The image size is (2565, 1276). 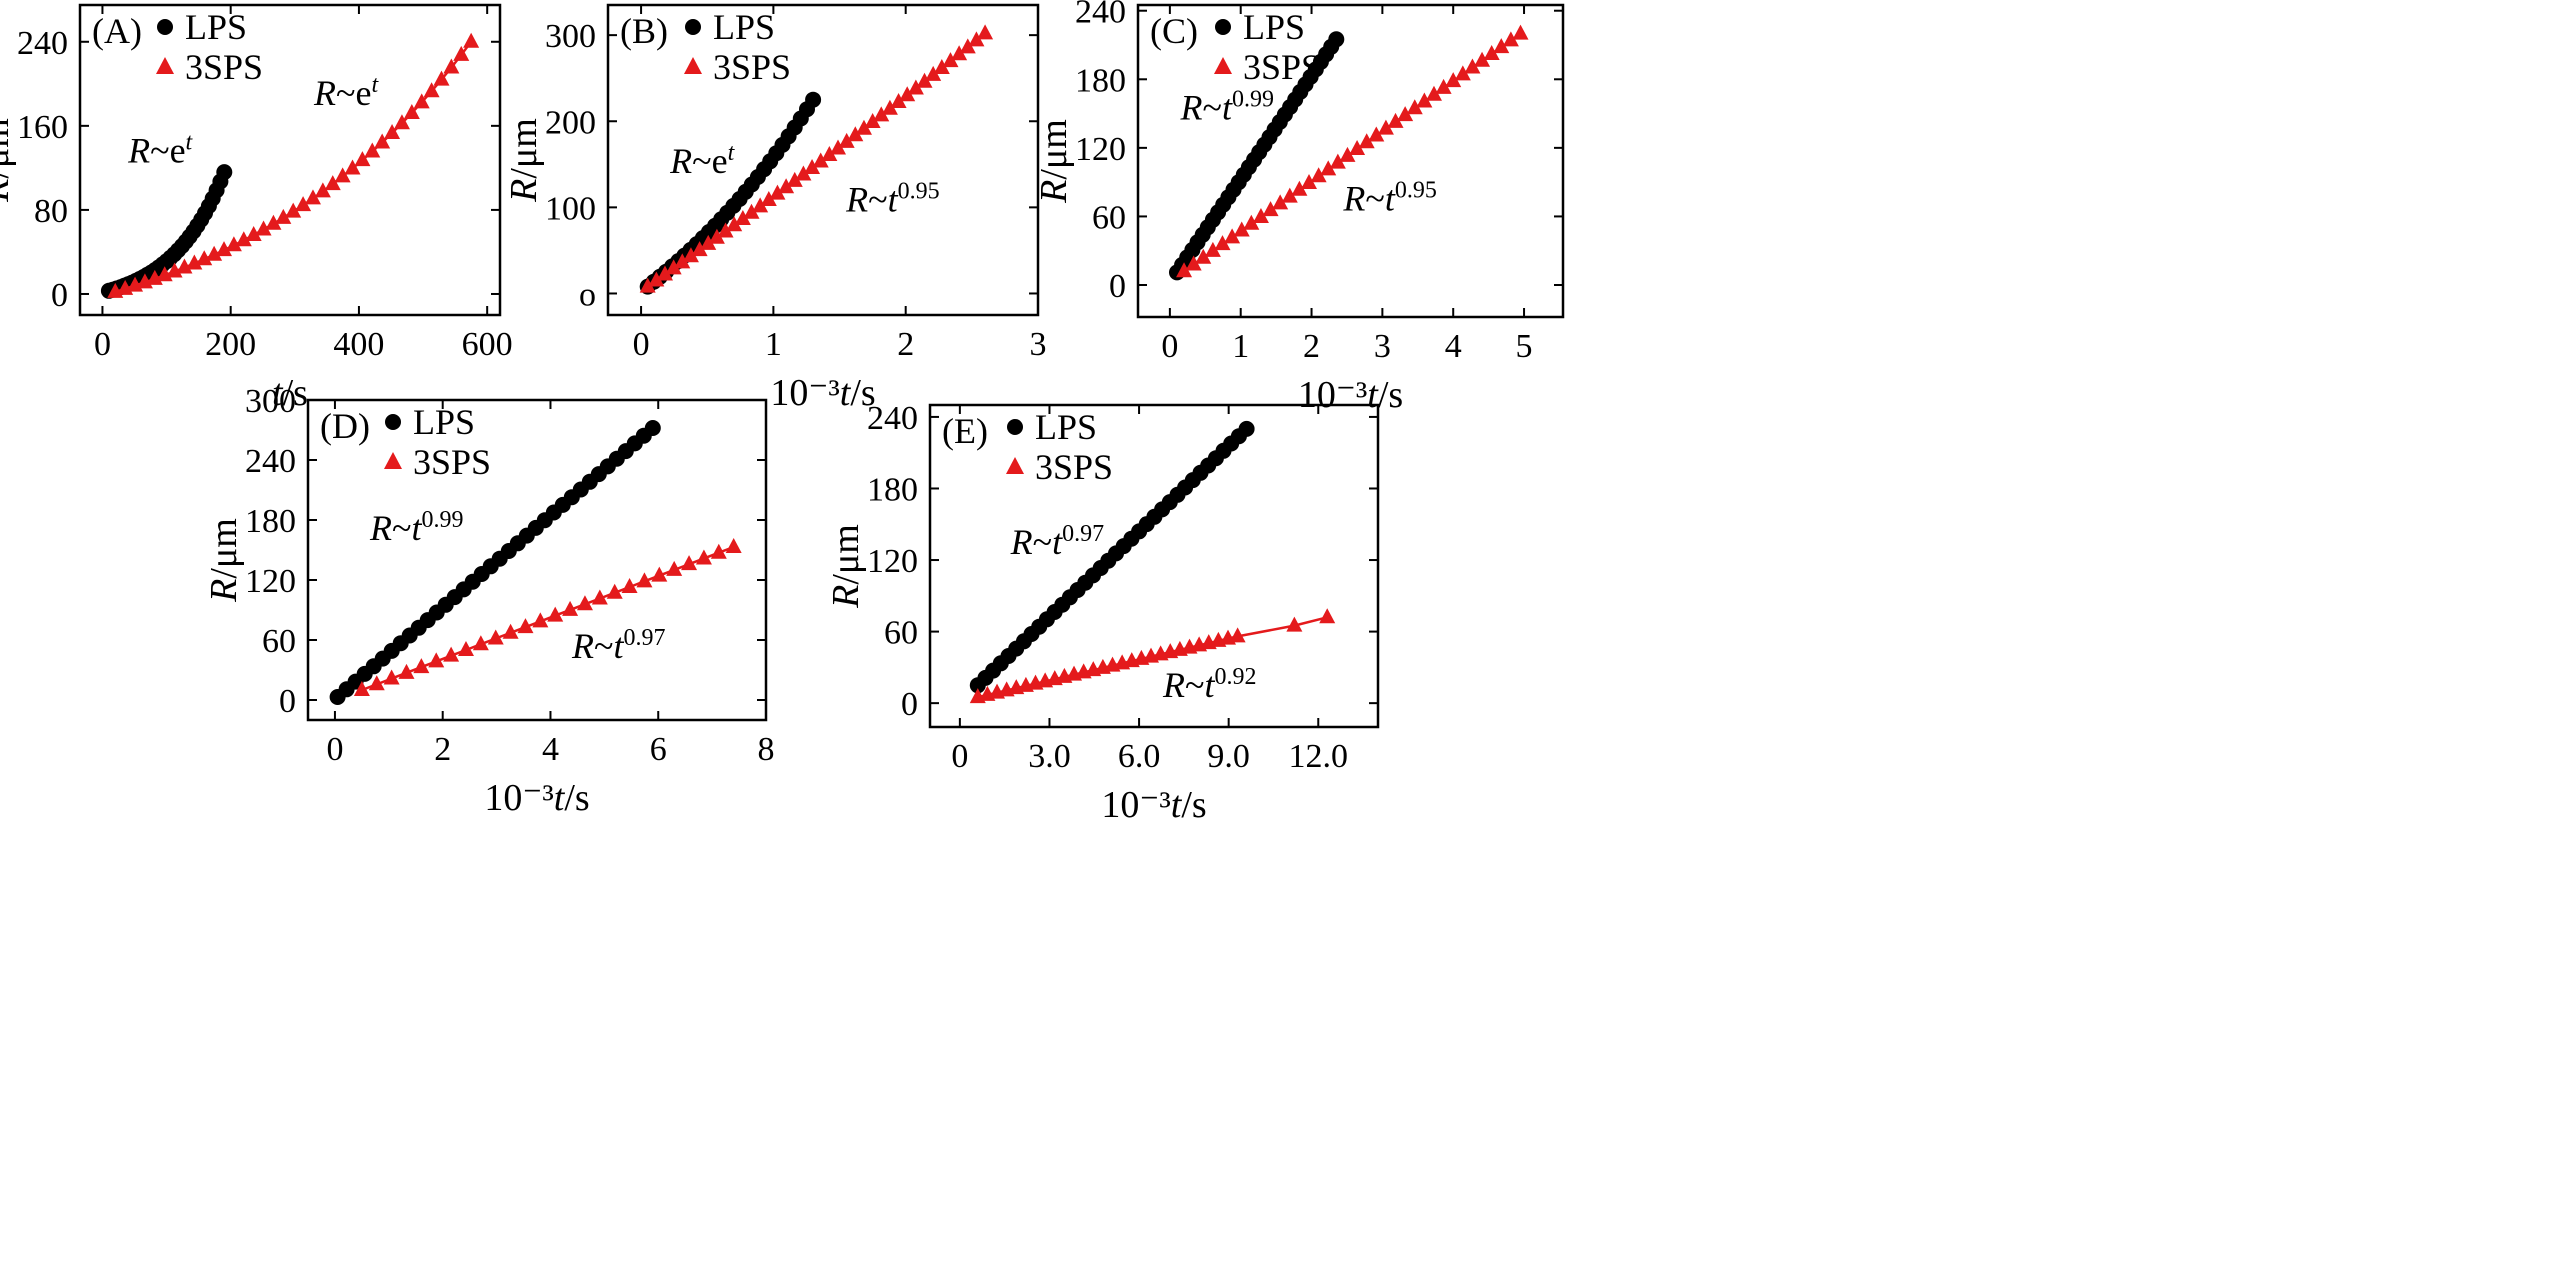 I want to click on x-tick-label: 5, so click(x=1524, y=346).